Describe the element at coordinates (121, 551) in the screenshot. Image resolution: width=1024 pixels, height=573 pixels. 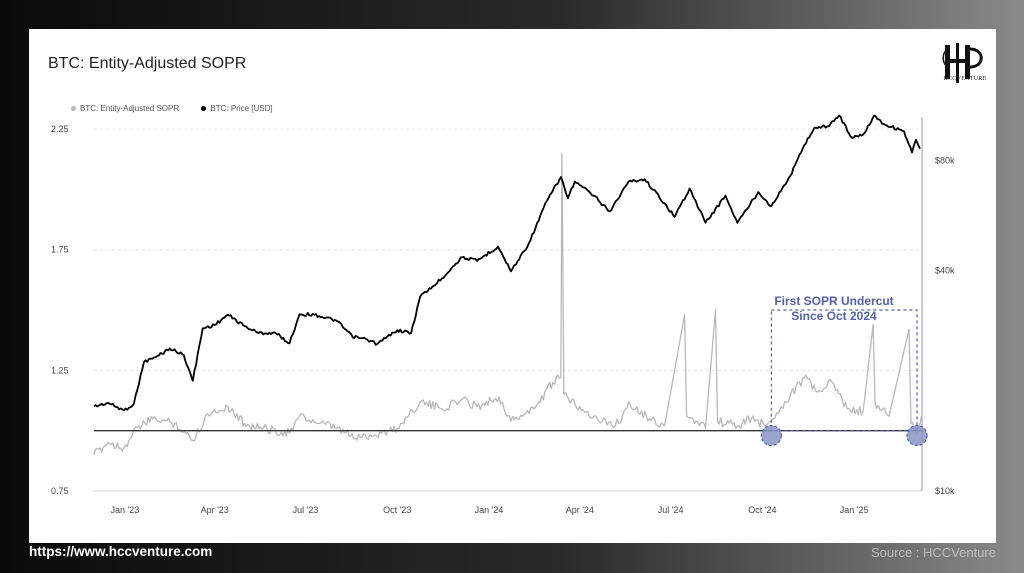
I see `website-url: https://www.hccventure.com` at that location.